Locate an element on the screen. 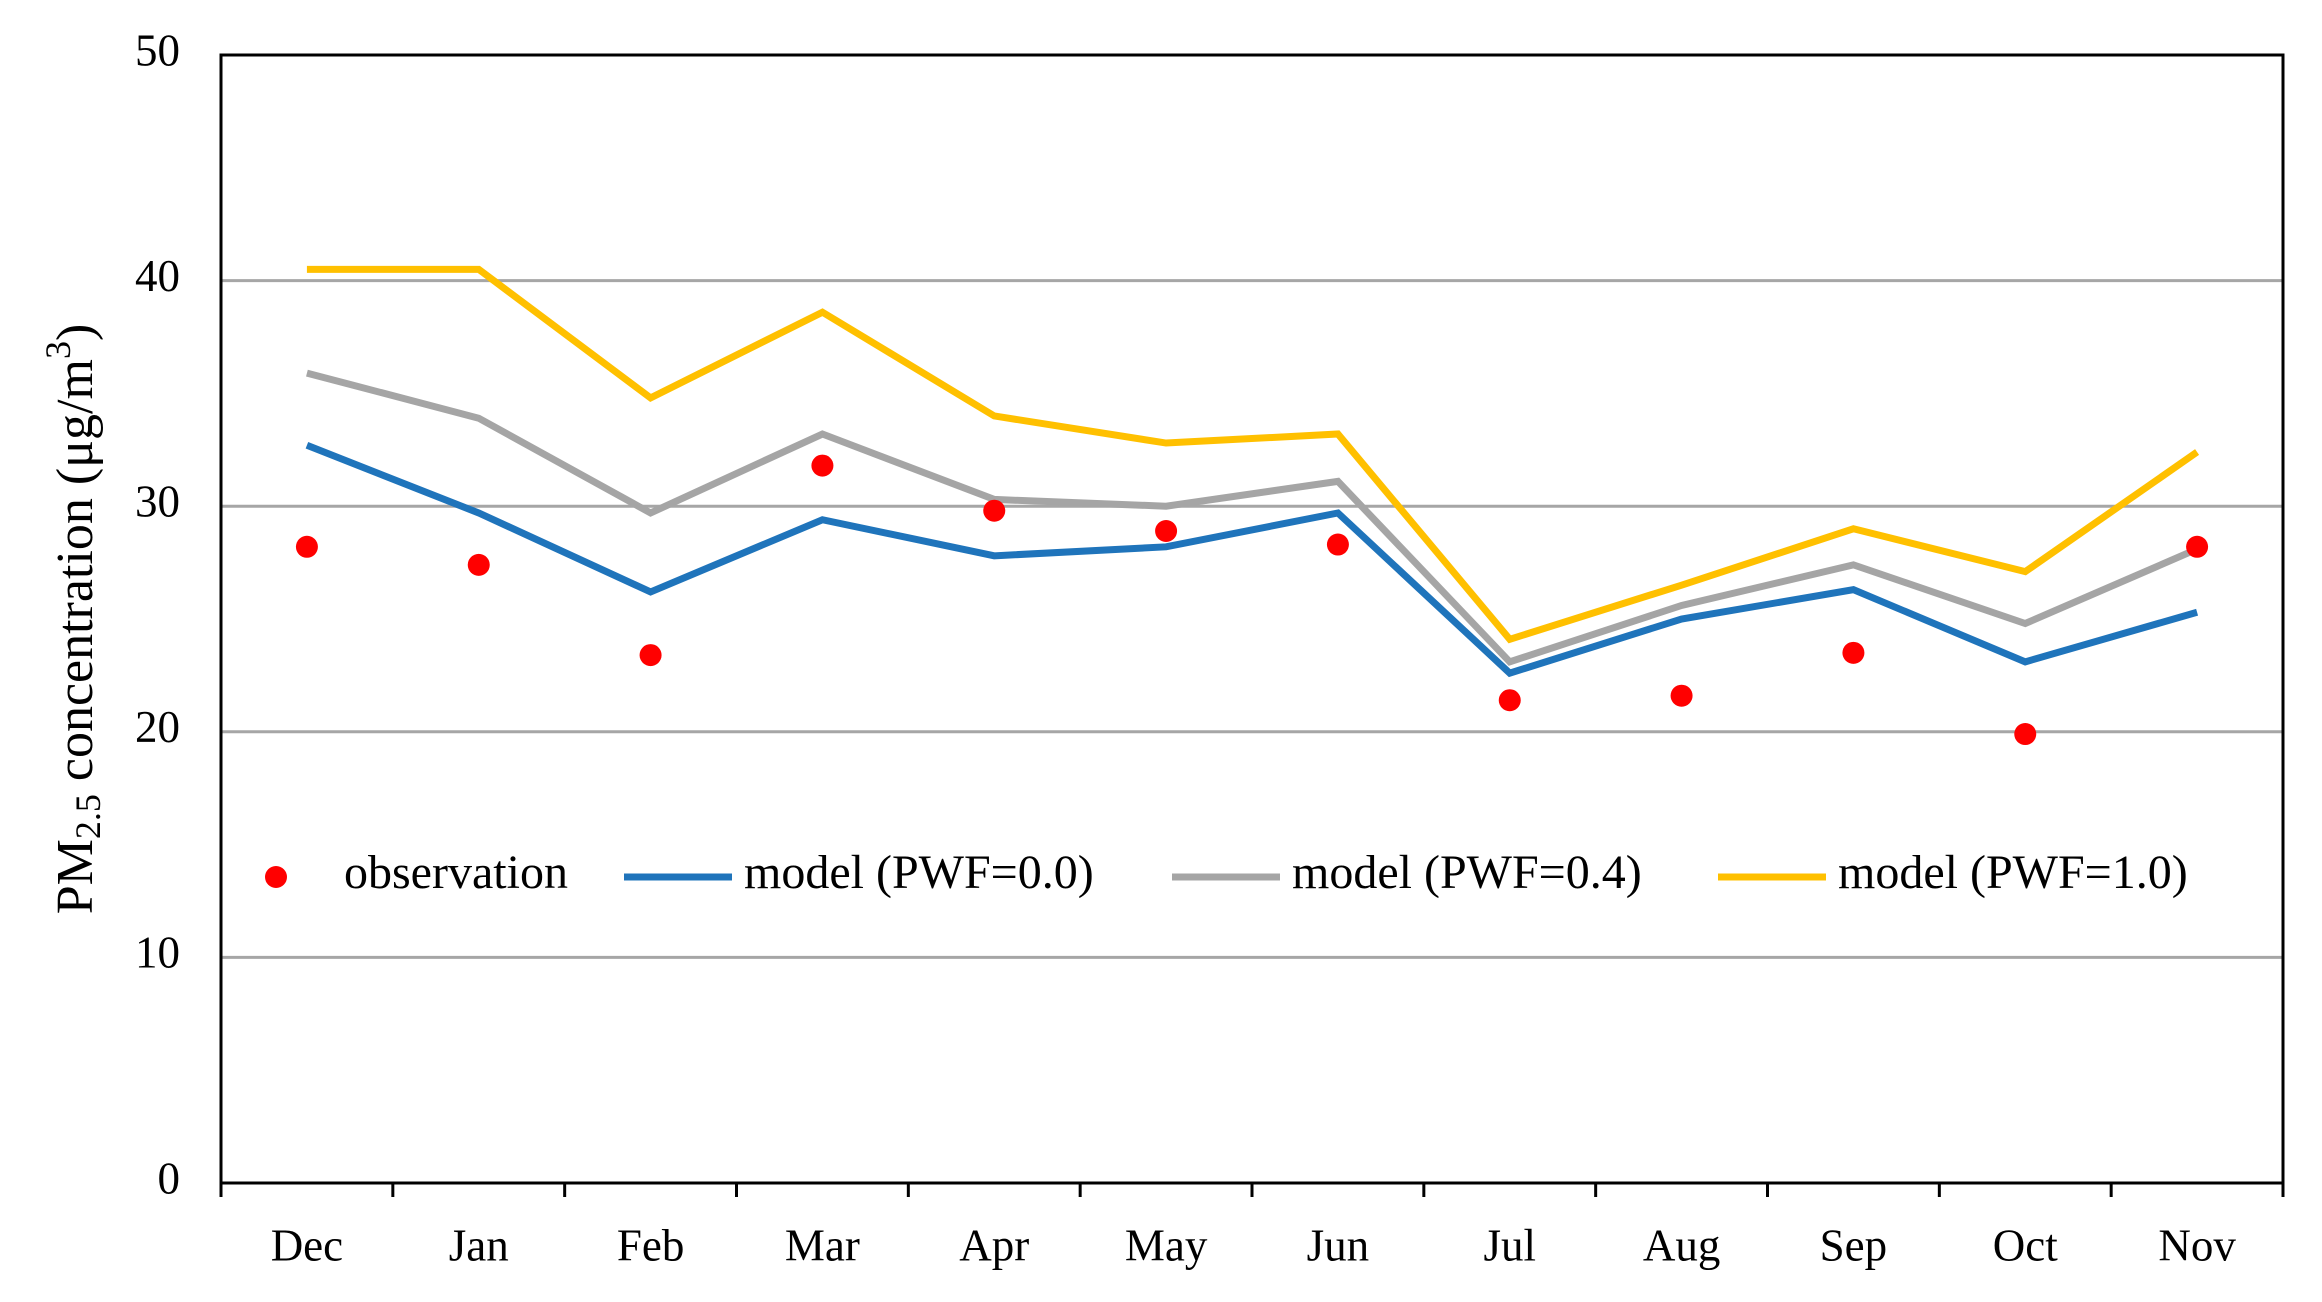 This screenshot has height=1302, width=2322. y-label-part: concentration (μg/m is located at coordinates (75, 576).